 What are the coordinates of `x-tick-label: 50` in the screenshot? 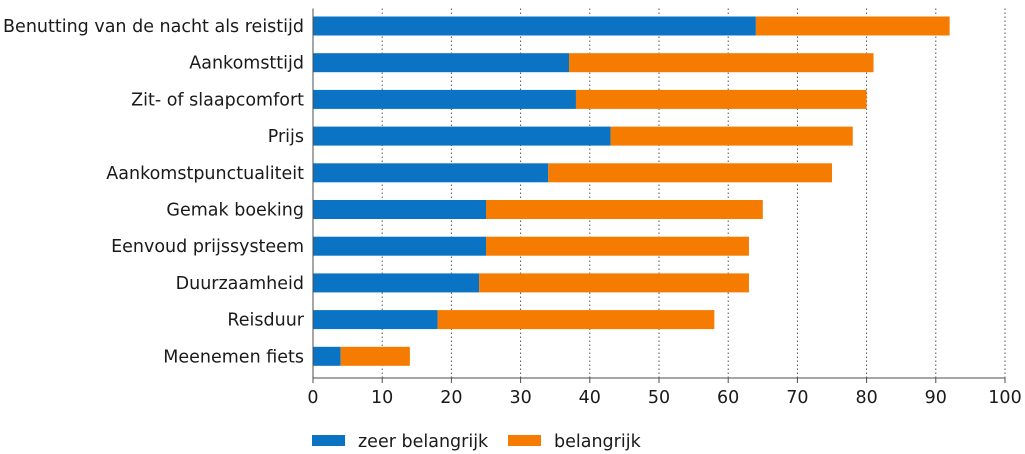 It's located at (659, 398).